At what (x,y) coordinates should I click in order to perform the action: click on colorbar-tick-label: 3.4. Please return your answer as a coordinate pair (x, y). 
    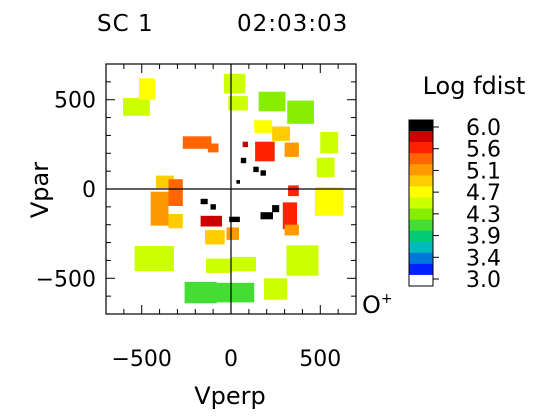
    Looking at the image, I should click on (483, 258).